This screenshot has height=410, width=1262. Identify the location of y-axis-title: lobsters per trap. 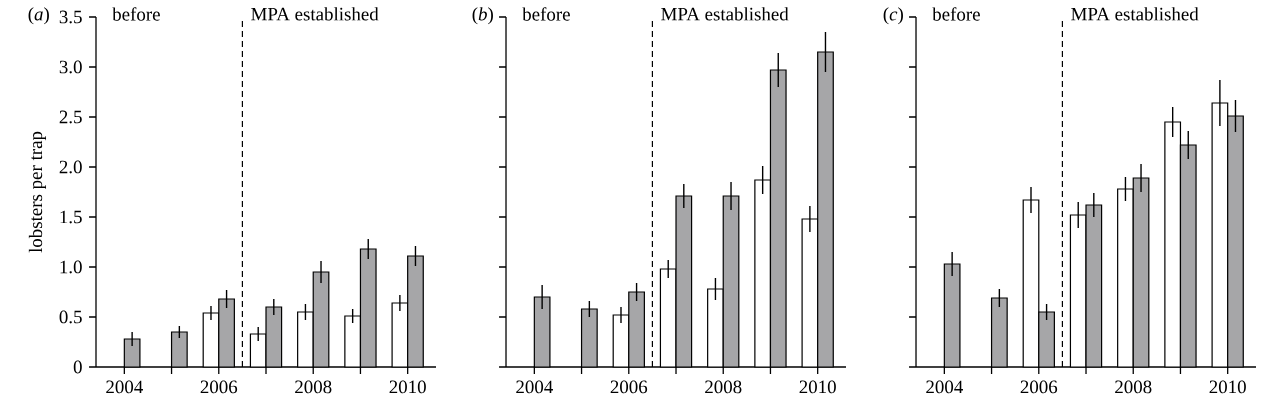
(37, 192).